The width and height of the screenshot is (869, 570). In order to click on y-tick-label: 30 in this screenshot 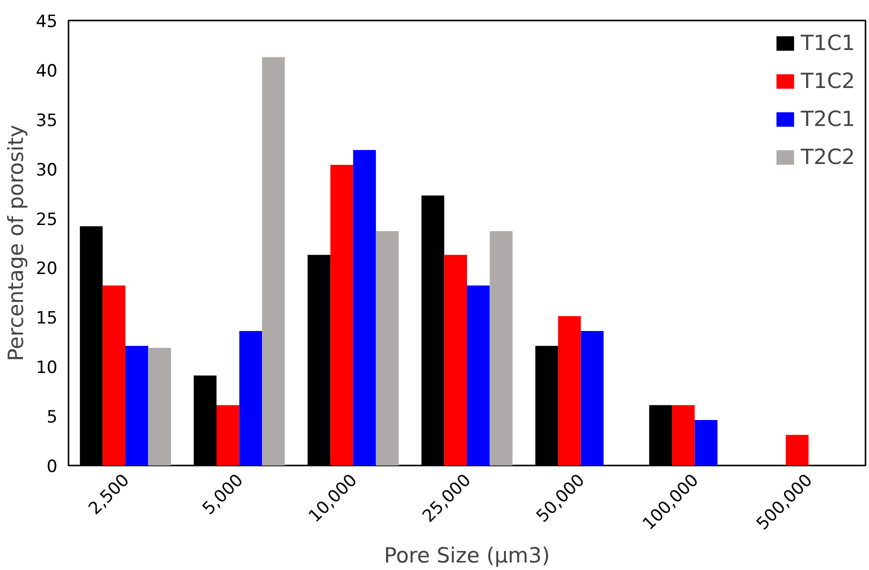, I will do `click(47, 170)`.